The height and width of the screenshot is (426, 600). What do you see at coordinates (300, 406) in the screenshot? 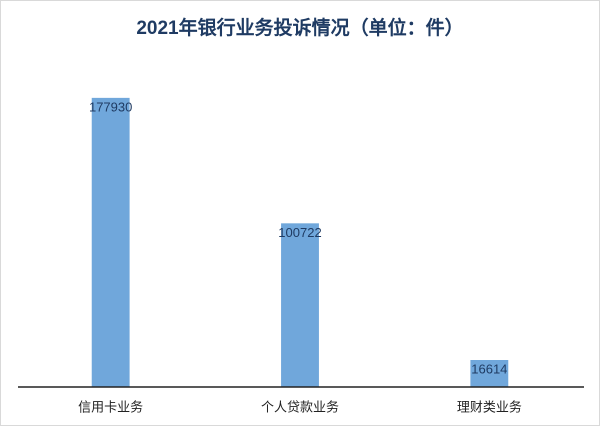
I see `x-tick-label: 个人贷款业务` at bounding box center [300, 406].